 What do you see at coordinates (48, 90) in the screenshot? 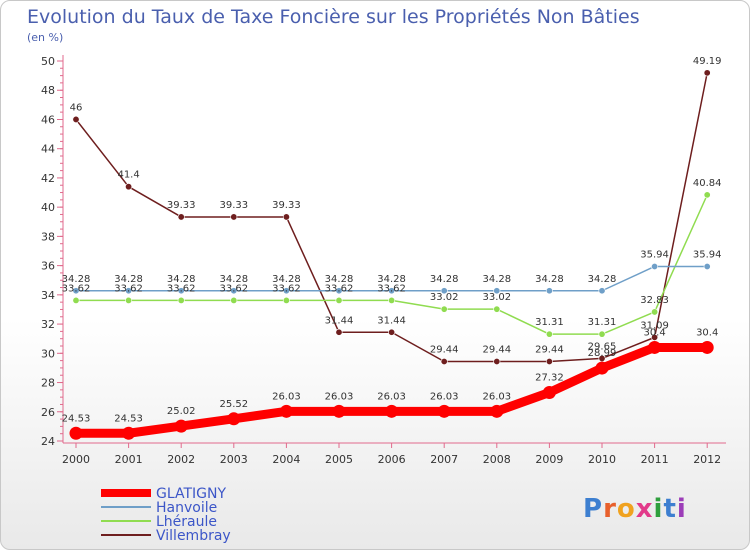
I see `y-tick-label: 48` at bounding box center [48, 90].